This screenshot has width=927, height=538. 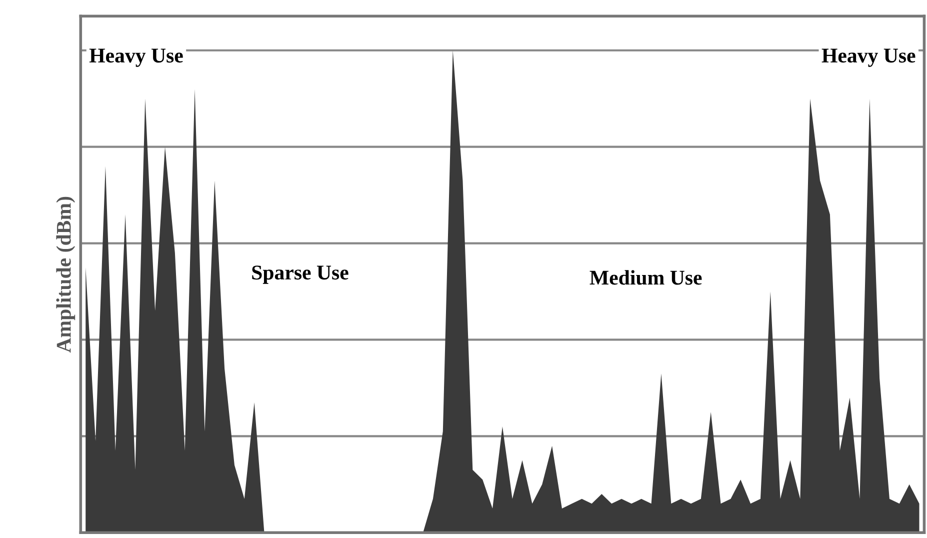 I want to click on annotation: Sparse Use, so click(x=300, y=275).